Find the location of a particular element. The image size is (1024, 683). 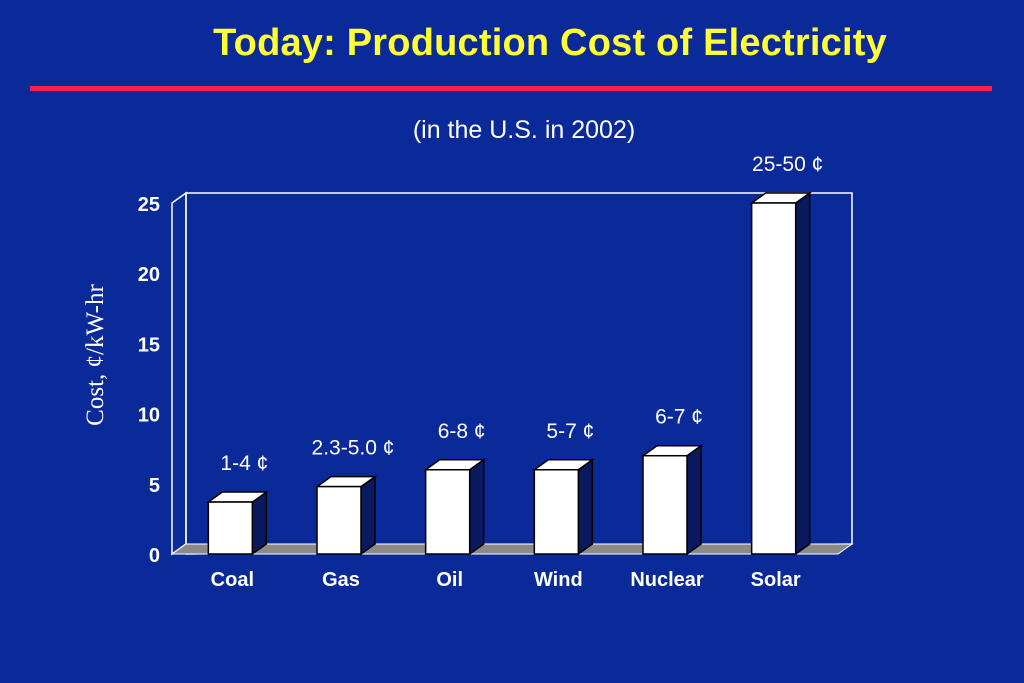

x-tick-label: Wind is located at coordinates (558, 580).